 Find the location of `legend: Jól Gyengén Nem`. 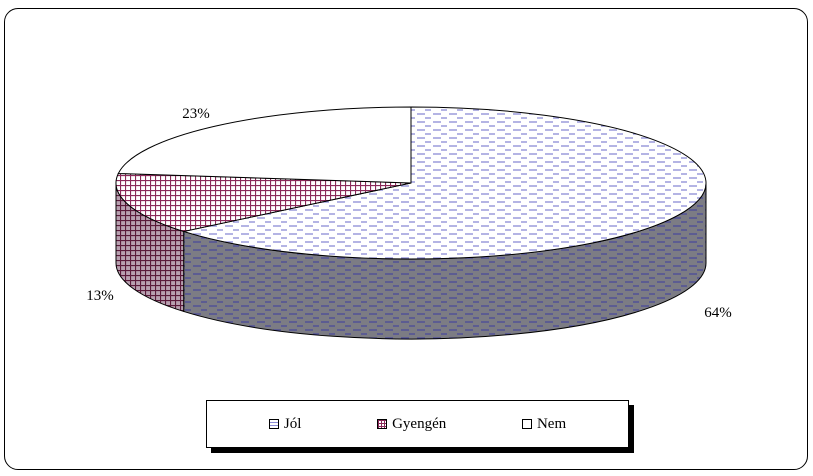

legend: Jól Gyengén Nem is located at coordinates (417, 424).